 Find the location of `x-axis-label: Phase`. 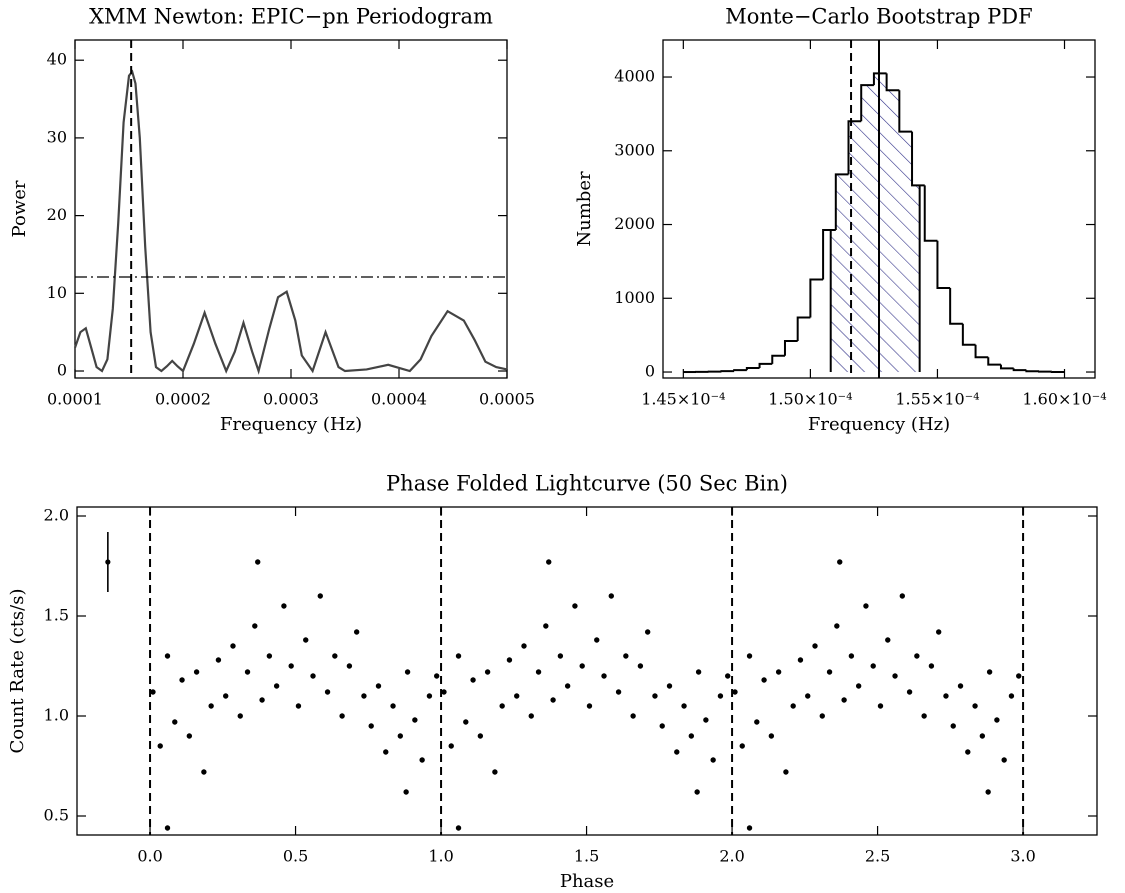

x-axis-label: Phase is located at coordinates (587, 881).